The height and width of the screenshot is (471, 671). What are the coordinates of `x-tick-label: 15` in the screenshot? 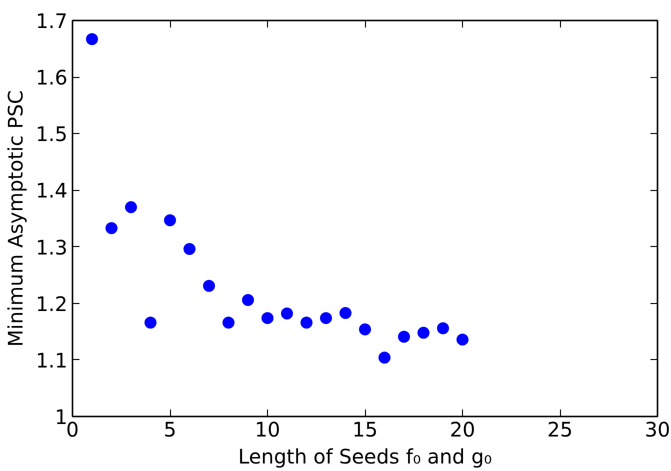 It's located at (365, 430).